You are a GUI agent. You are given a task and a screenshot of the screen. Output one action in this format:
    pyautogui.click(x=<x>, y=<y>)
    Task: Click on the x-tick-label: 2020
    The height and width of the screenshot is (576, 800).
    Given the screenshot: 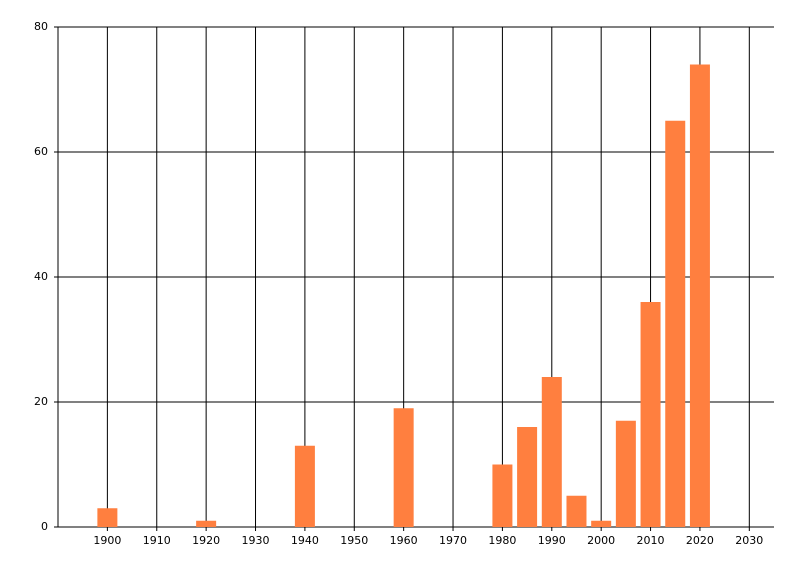 What is the action you would take?
    pyautogui.click(x=700, y=540)
    